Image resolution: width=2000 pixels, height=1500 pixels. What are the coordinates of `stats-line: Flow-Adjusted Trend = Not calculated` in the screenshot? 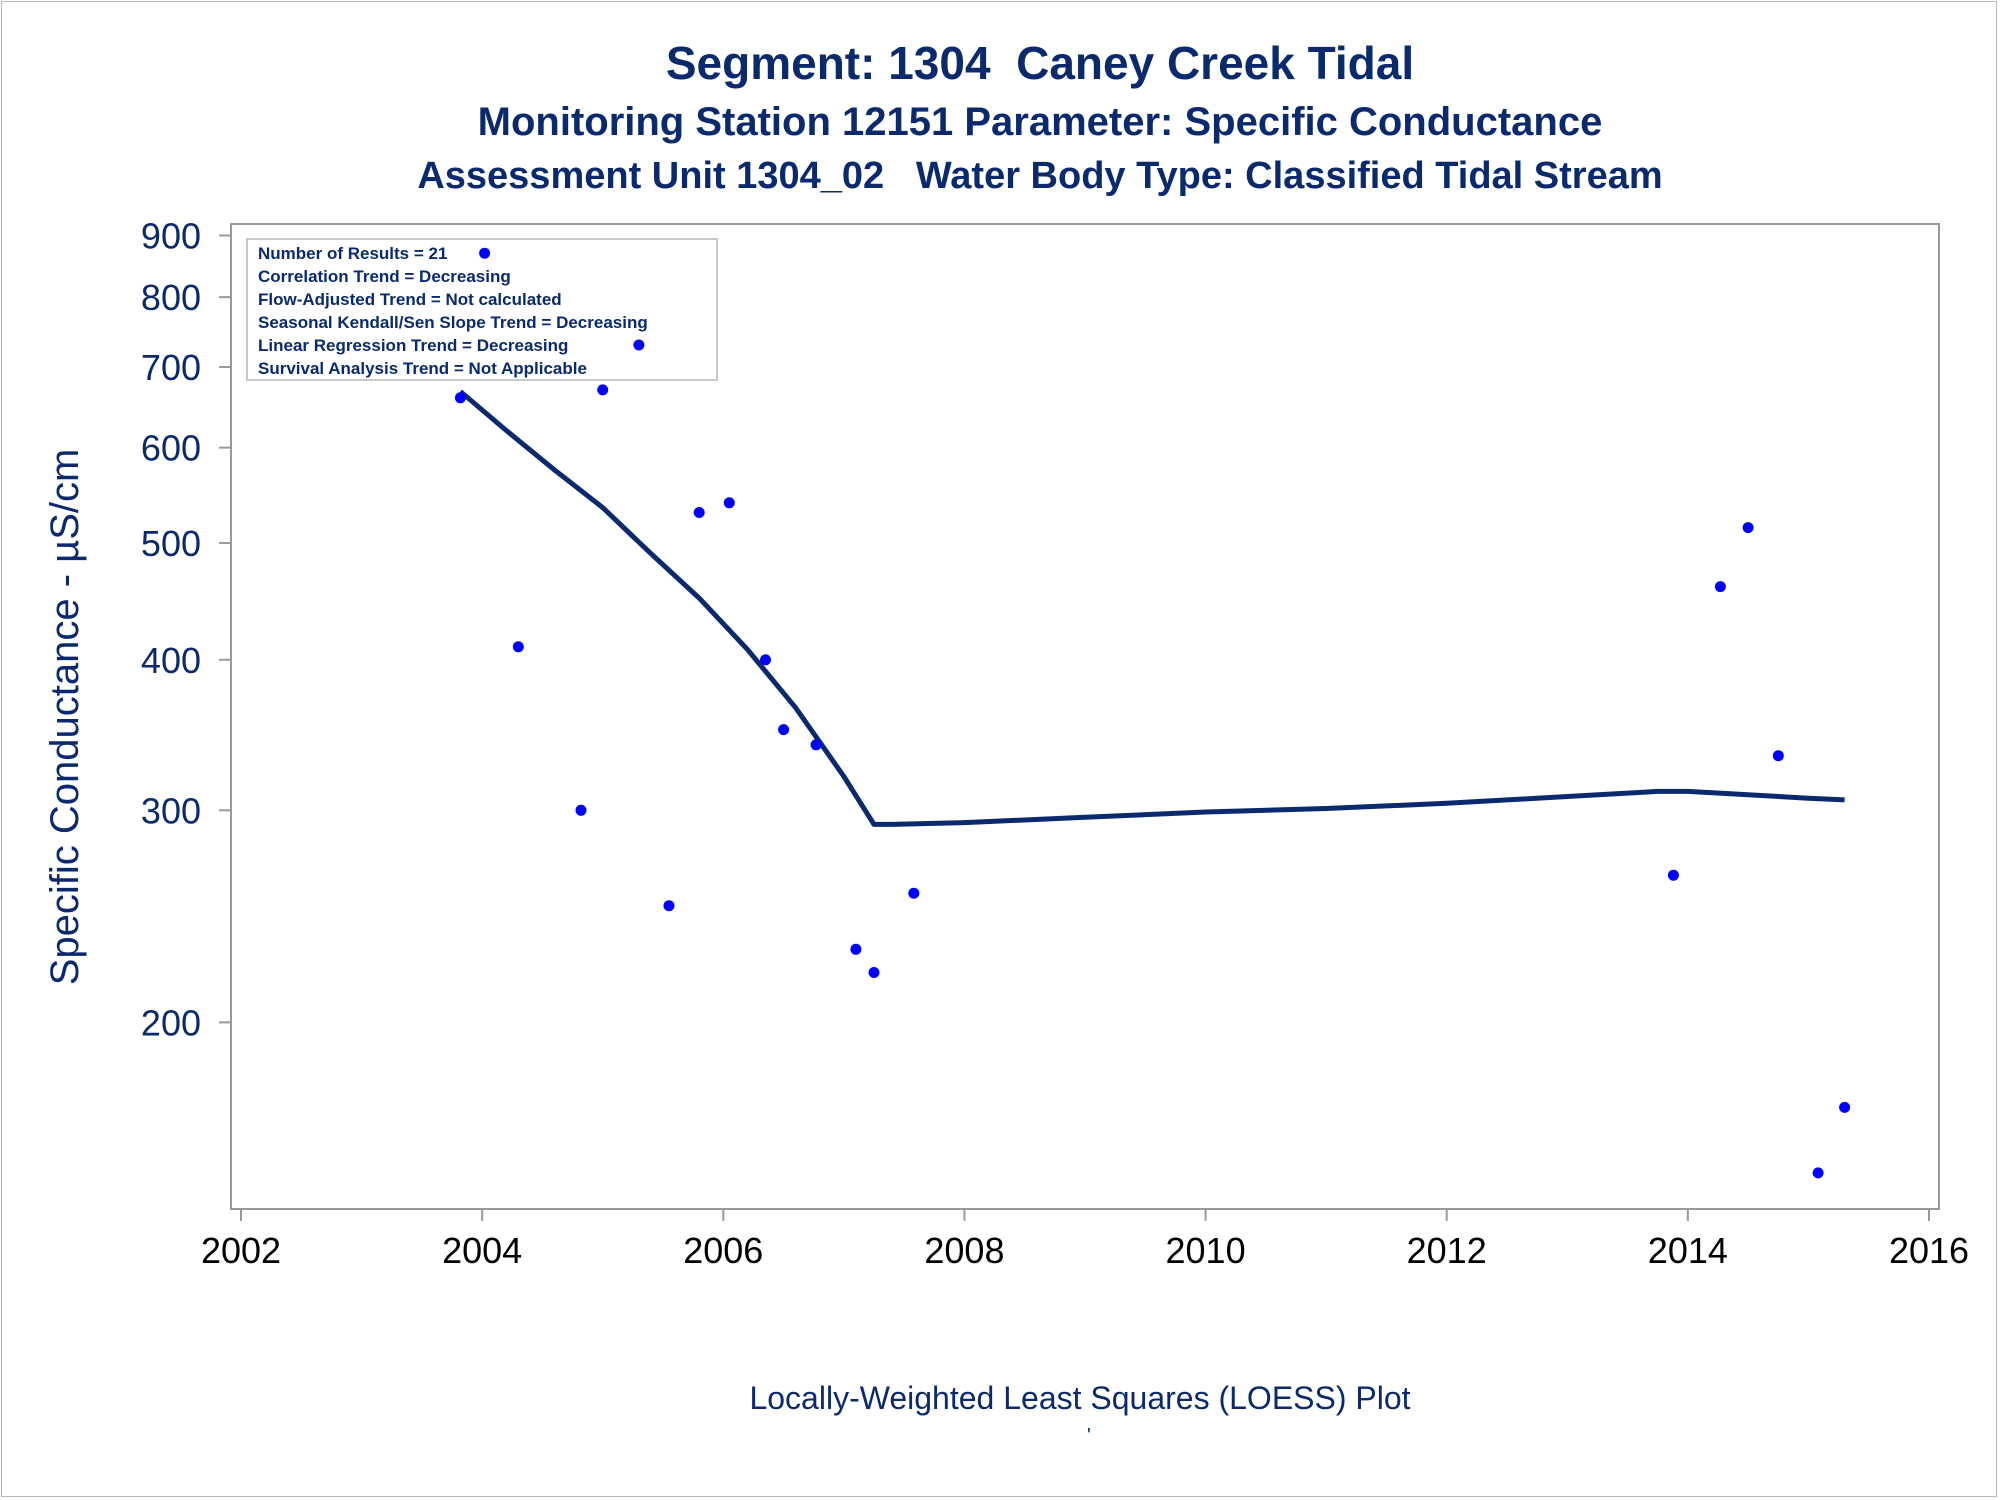 It's located at (410, 299).